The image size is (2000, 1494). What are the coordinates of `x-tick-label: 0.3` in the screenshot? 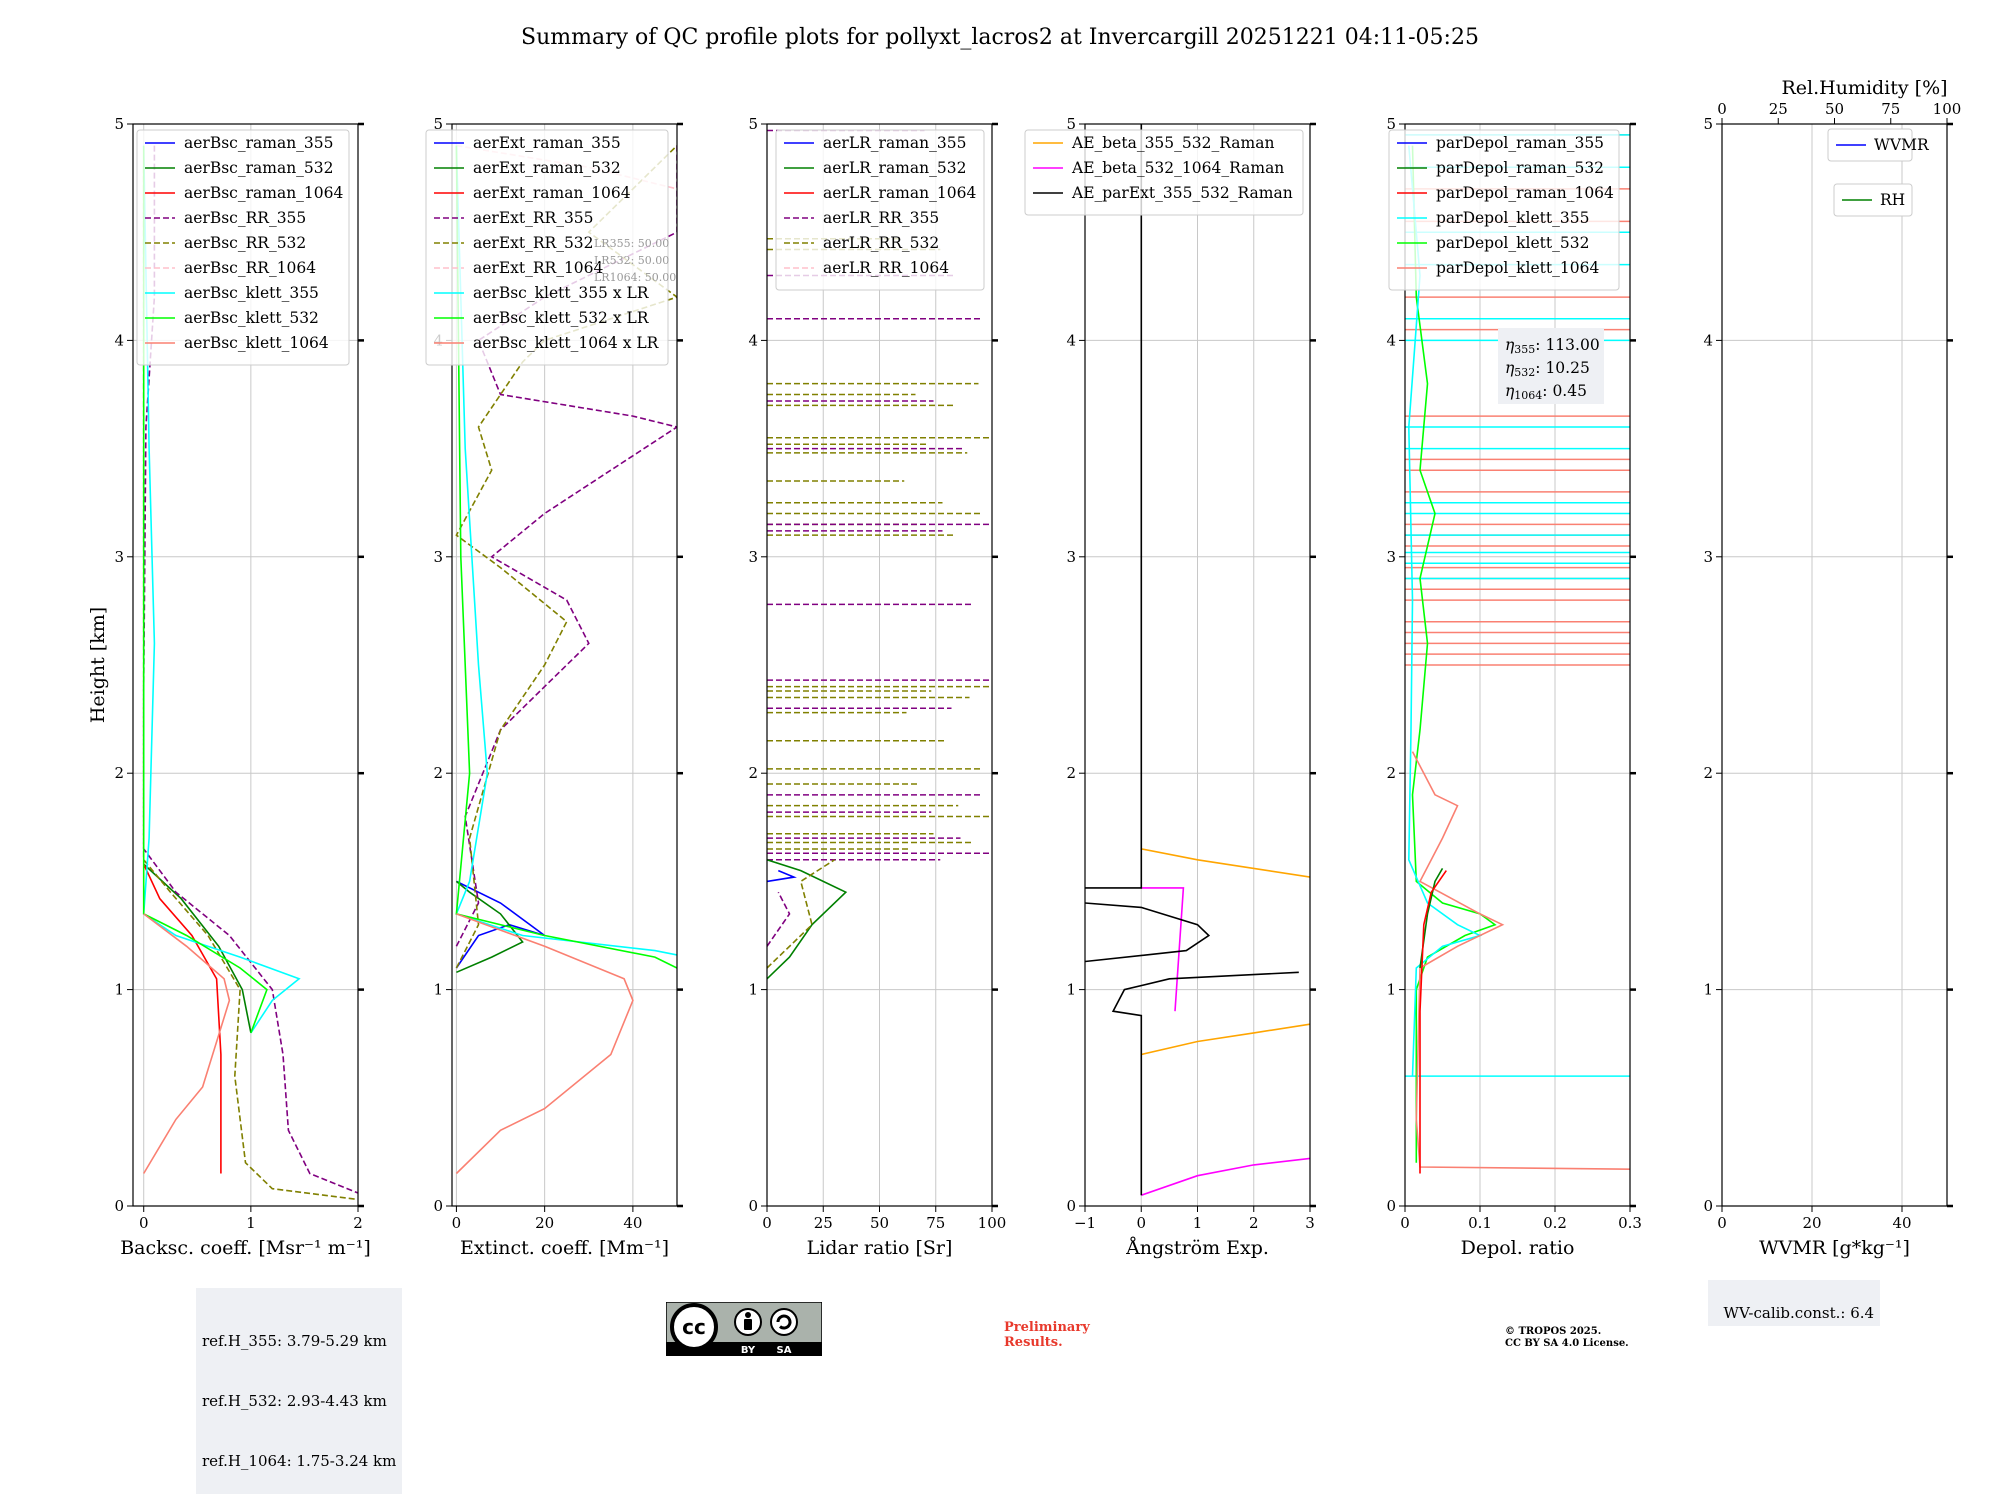 It's located at (1630, 1223).